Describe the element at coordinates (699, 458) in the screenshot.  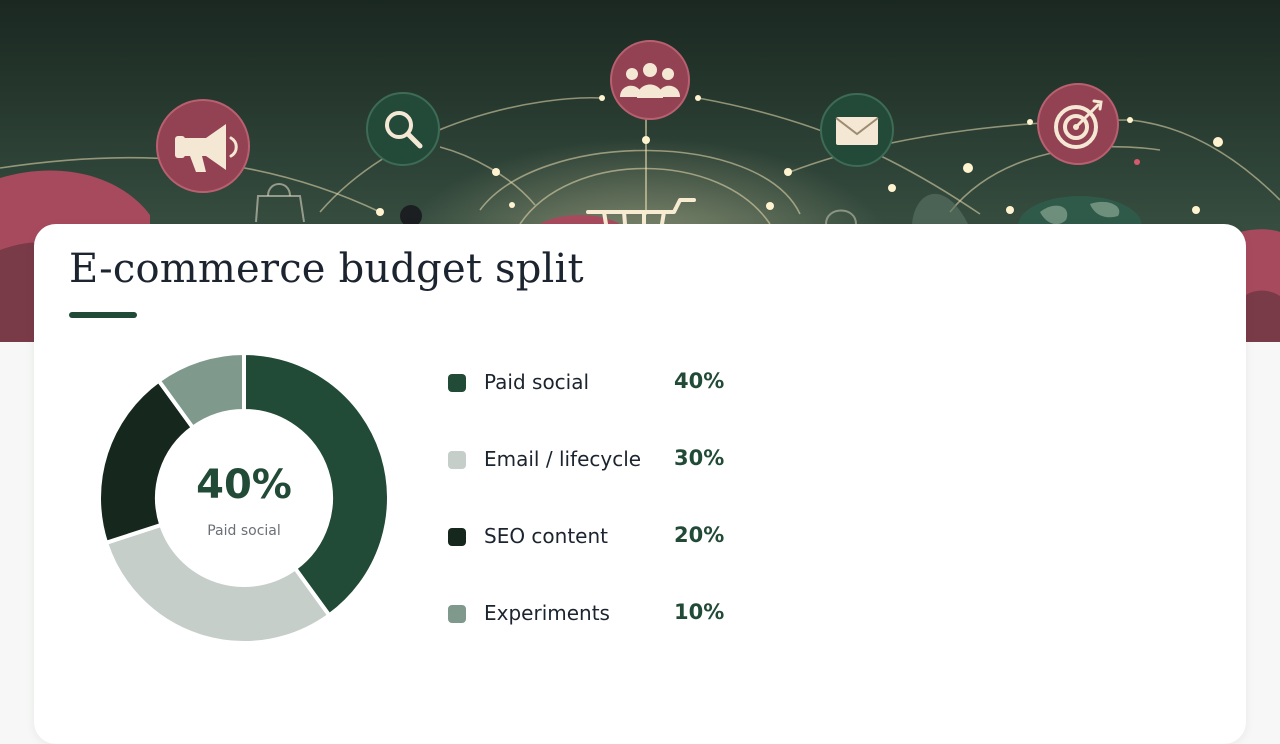
I see `legend-value: 30%` at that location.